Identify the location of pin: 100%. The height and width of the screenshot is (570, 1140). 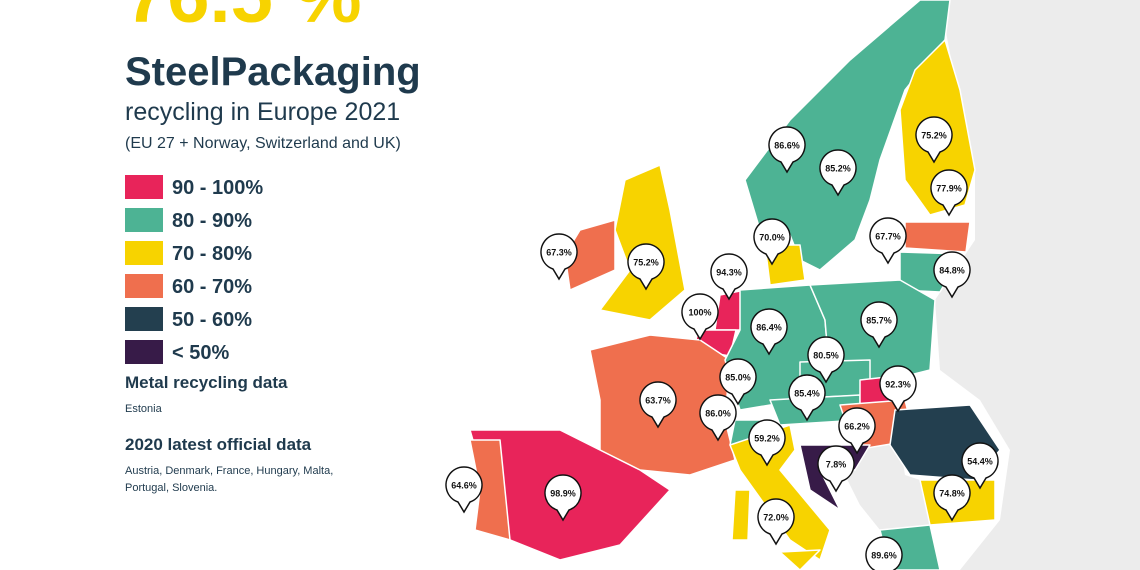
(700, 317).